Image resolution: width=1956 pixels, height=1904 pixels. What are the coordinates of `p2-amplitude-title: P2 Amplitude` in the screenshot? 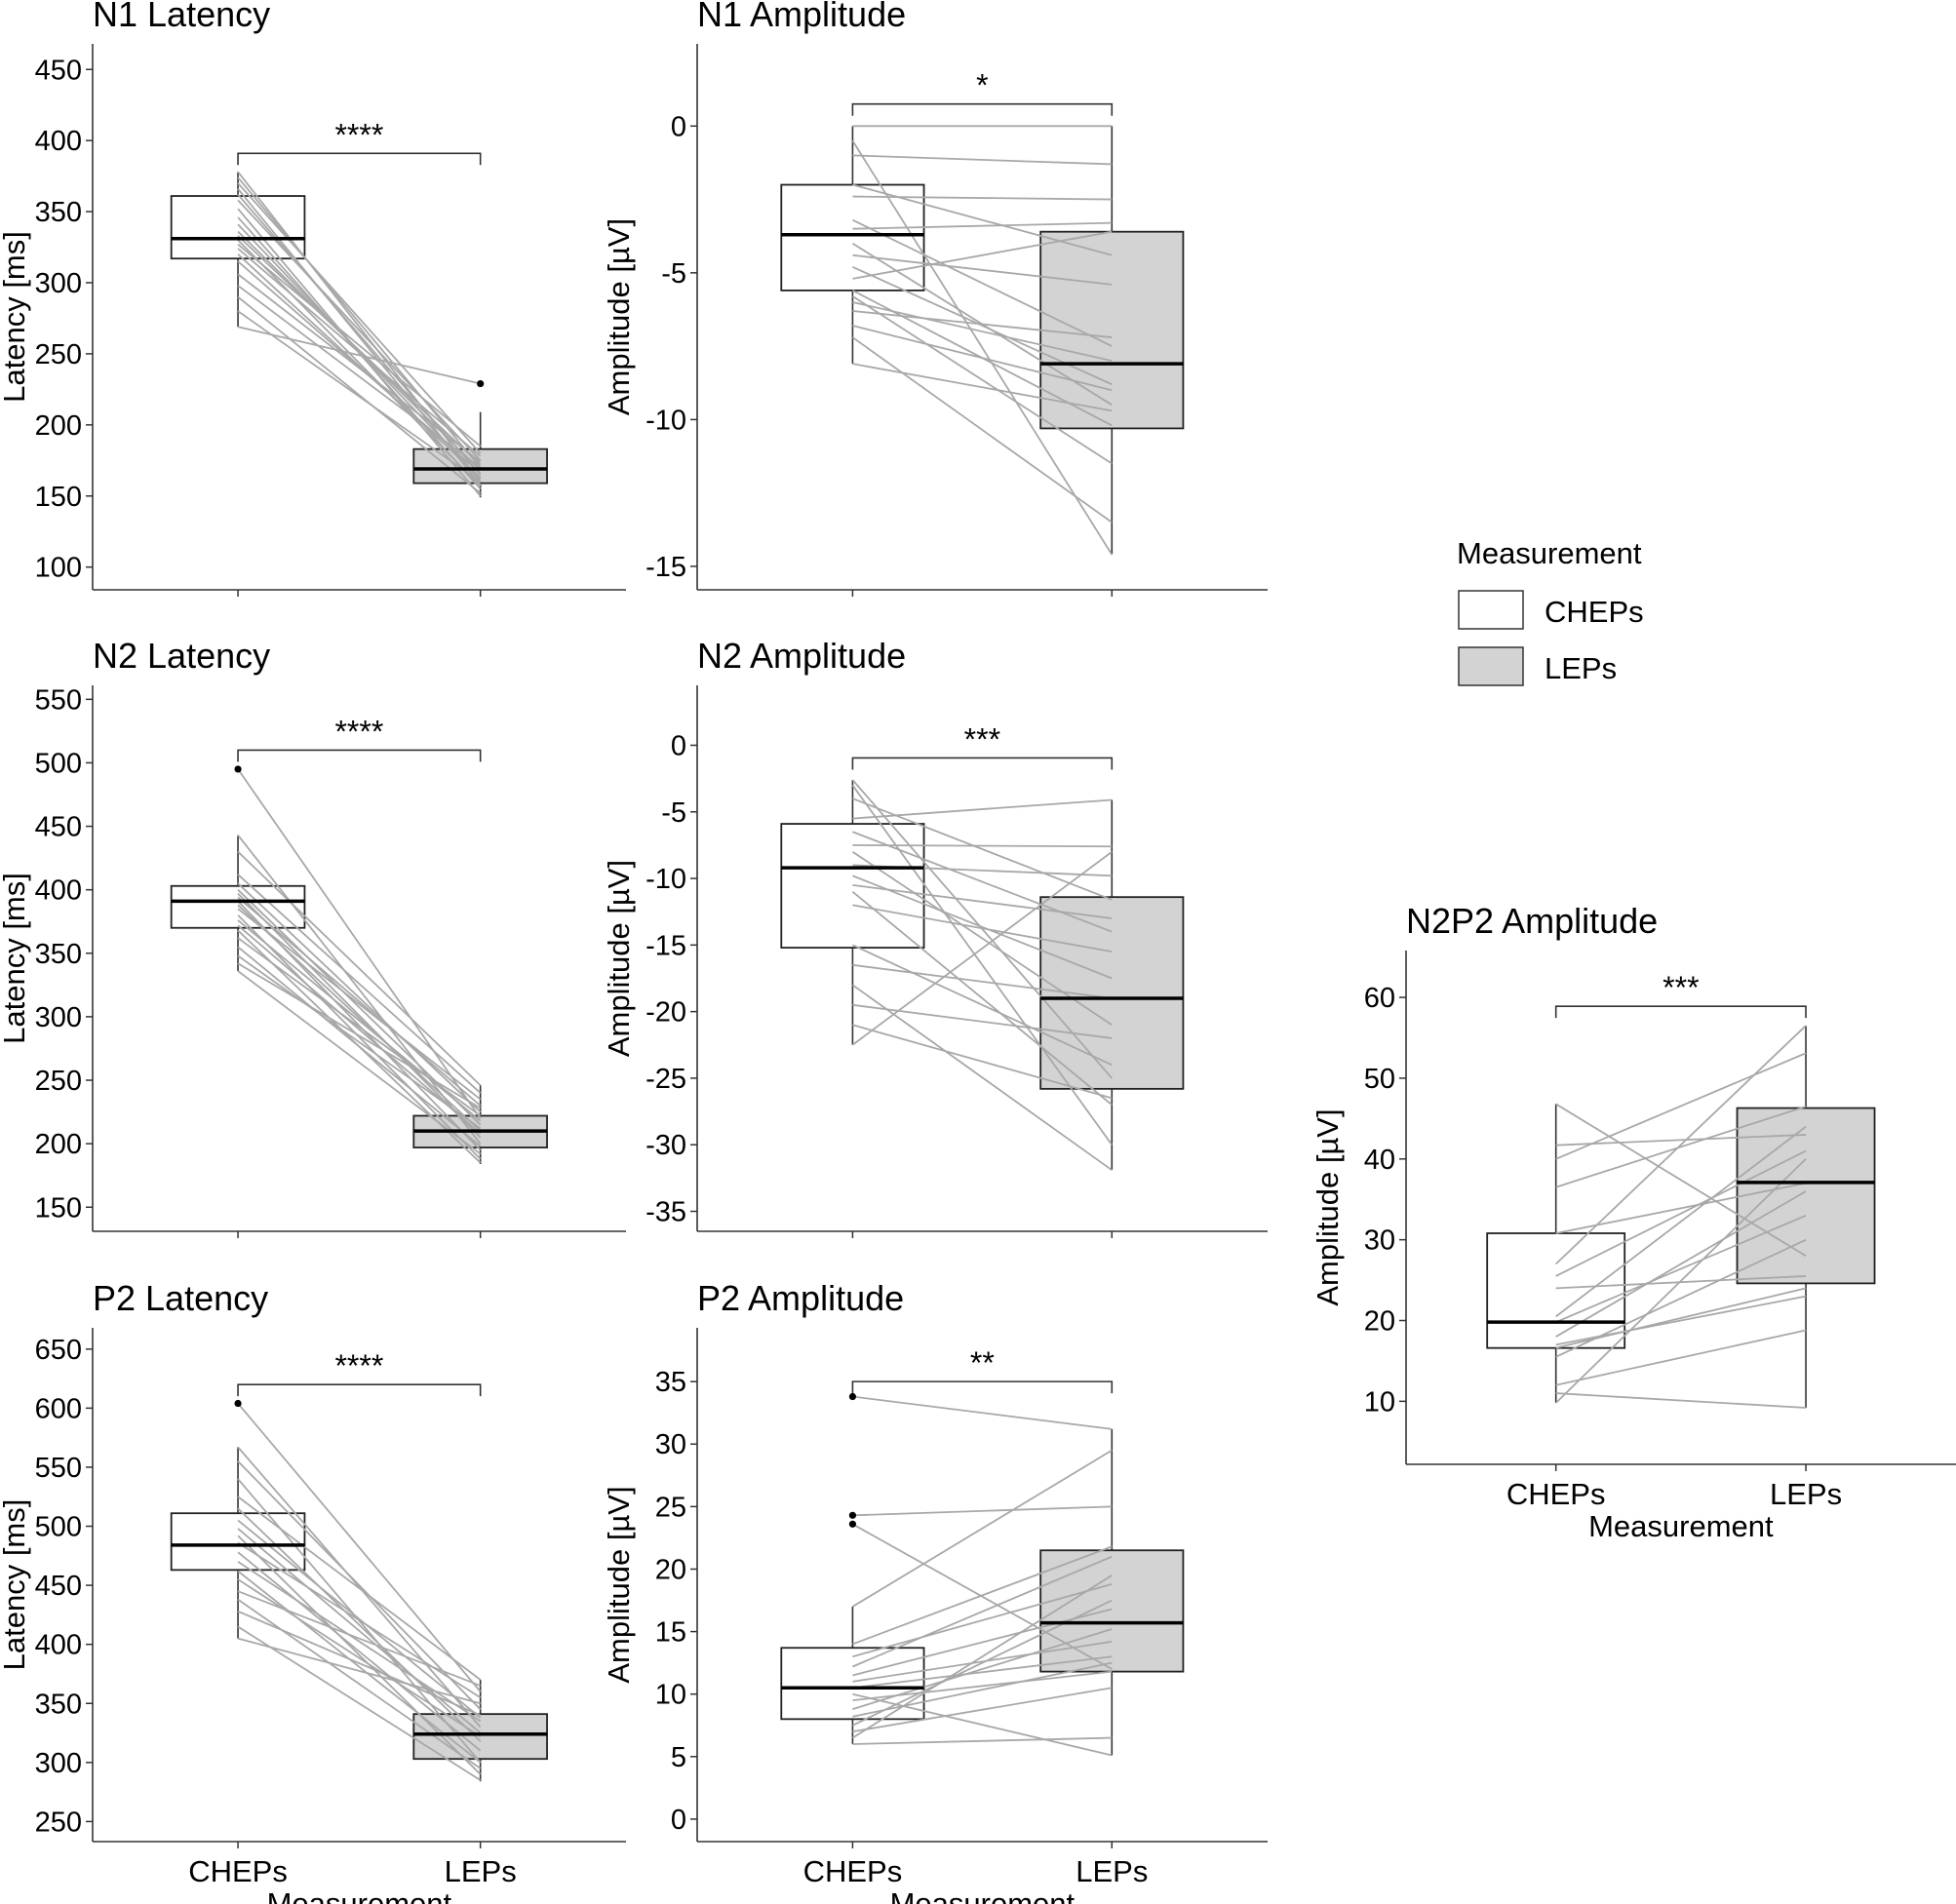 It's located at (800, 1298).